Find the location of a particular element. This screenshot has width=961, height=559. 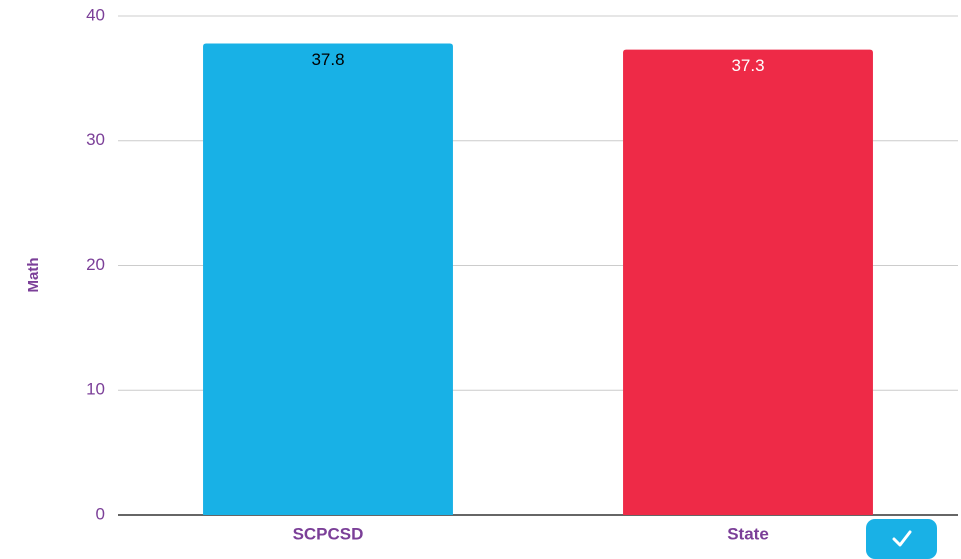

x-category-label-state: State is located at coordinates (748, 533).